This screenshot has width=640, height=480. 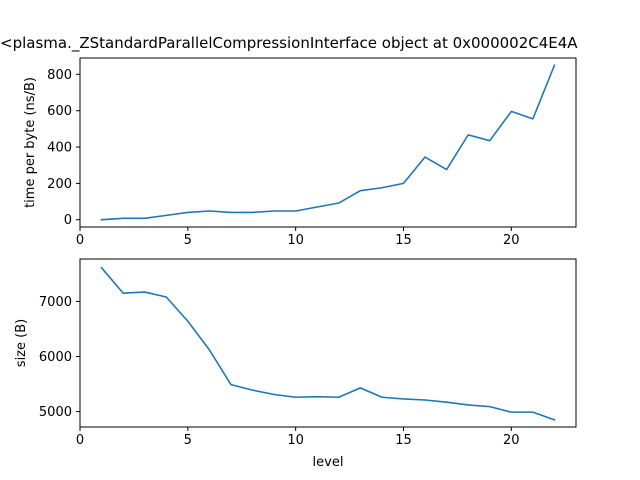 I want to click on top-plot-y-tick-label: 0, so click(x=68, y=220).